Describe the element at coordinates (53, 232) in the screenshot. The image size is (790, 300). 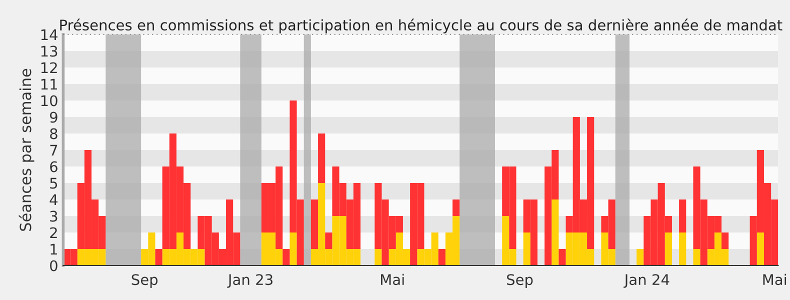
I see `y-tick-label: 2` at that location.